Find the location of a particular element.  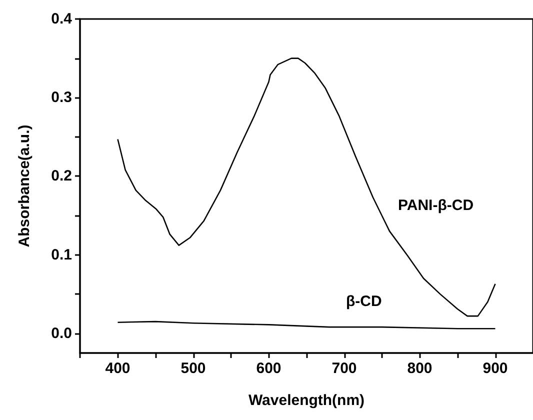

y-tick-label: 0.2 is located at coordinates (61, 176).